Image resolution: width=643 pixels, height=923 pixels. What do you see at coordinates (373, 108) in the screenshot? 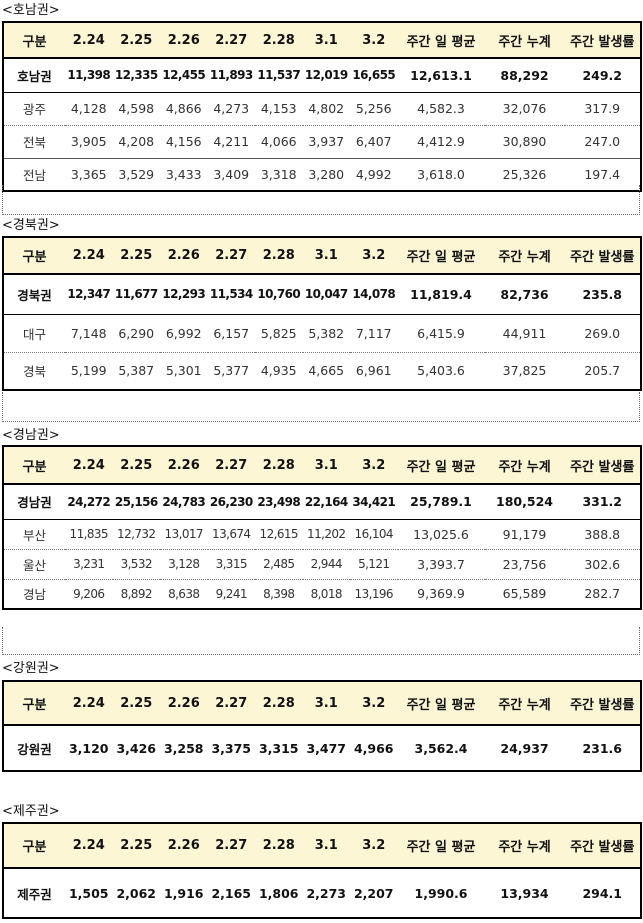
I see `table-cell: 5,256` at bounding box center [373, 108].